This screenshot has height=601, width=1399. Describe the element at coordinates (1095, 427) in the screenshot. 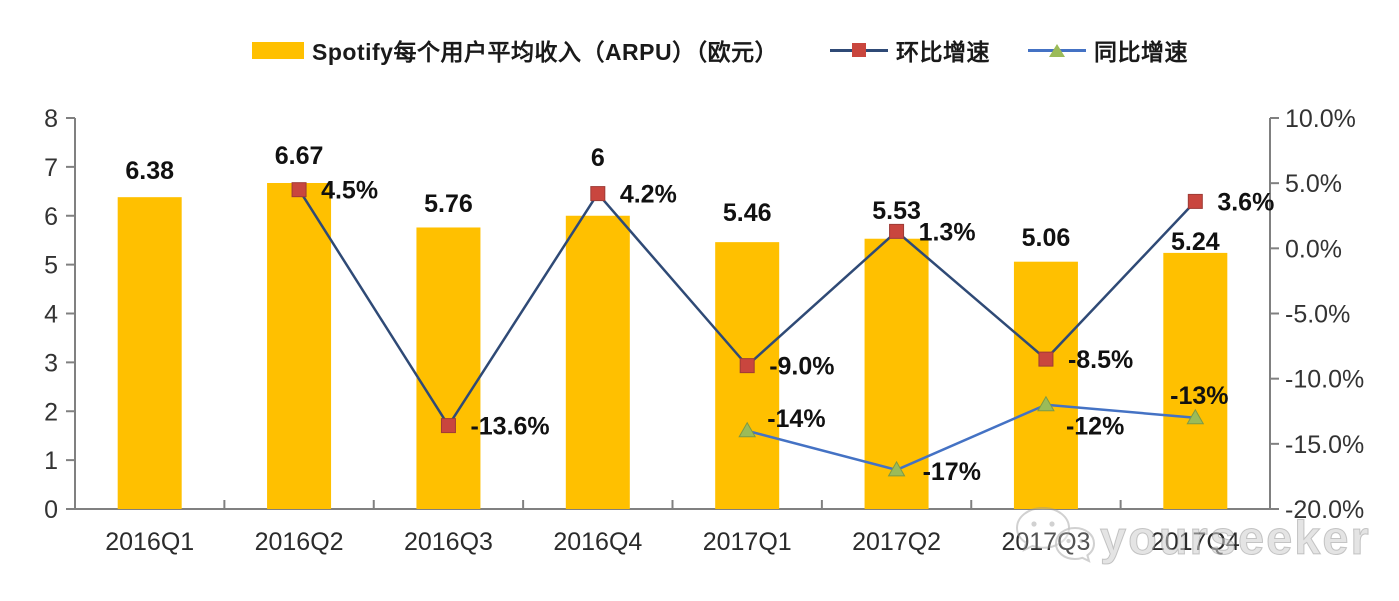

I see `yoy-point-label: -12%` at that location.